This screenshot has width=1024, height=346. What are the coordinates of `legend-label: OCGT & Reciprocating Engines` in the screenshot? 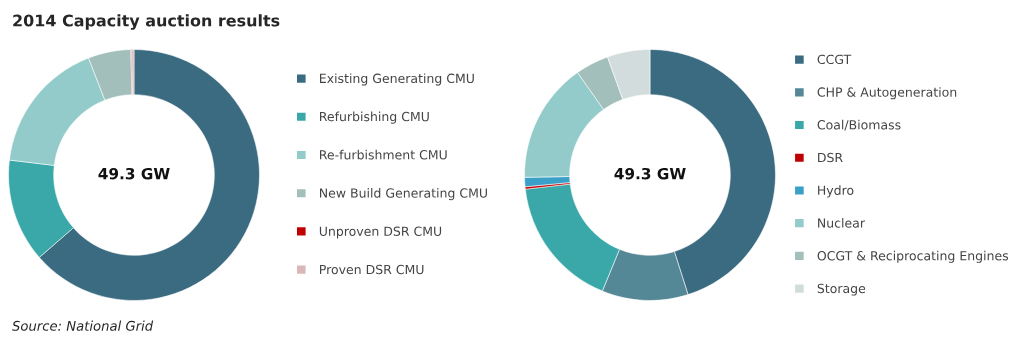 It's located at (913, 256).